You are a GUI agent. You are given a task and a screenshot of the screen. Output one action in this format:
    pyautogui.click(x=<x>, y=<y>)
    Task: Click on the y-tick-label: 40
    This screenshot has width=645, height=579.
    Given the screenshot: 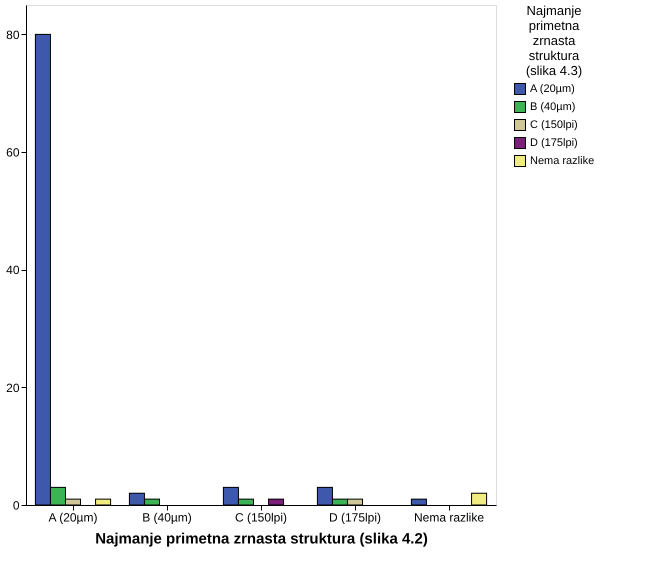 What is the action you would take?
    pyautogui.click(x=13, y=270)
    